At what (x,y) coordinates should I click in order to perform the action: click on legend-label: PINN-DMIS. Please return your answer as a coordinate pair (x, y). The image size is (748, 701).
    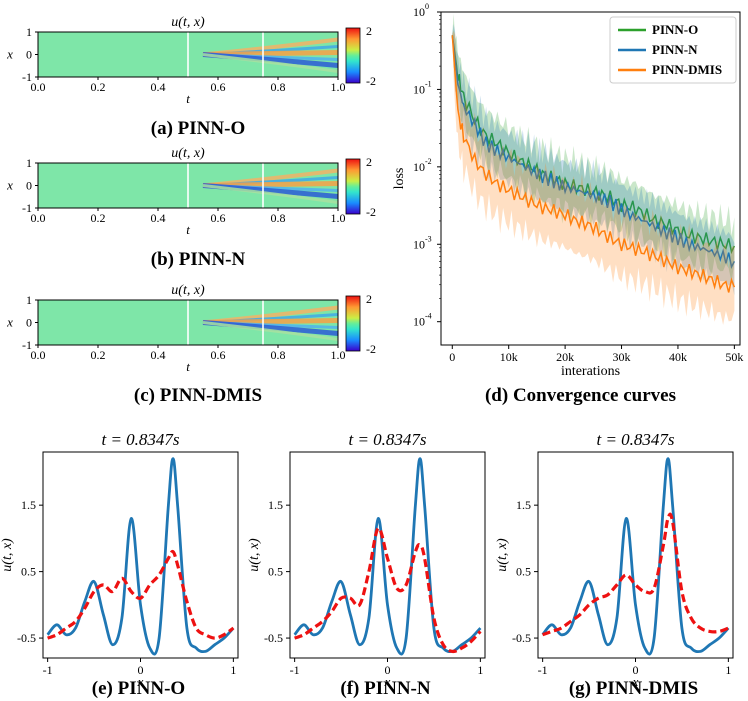
    Looking at the image, I should click on (687, 69).